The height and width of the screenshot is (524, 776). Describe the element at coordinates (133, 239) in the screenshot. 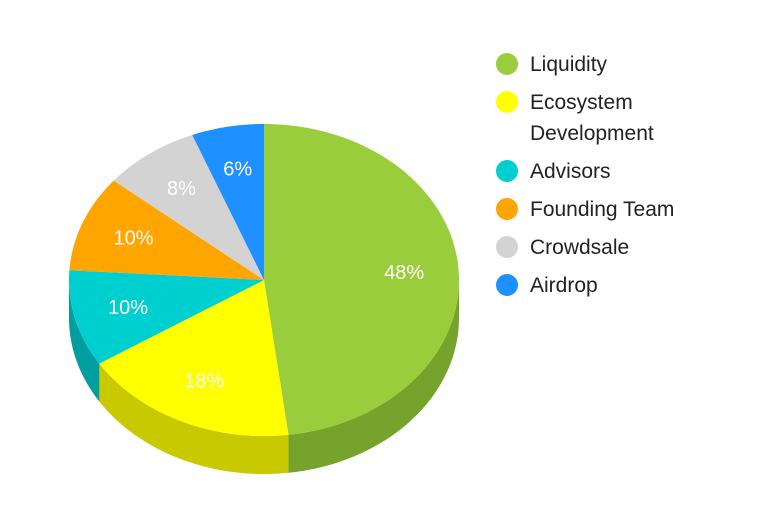

I see `slice-label-founding-team: 10%` at that location.